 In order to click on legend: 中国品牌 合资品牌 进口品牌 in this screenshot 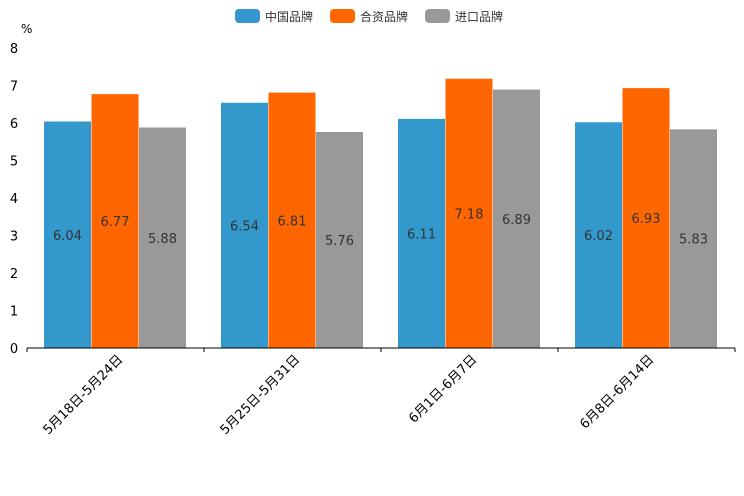, I will do `click(369, 16)`.